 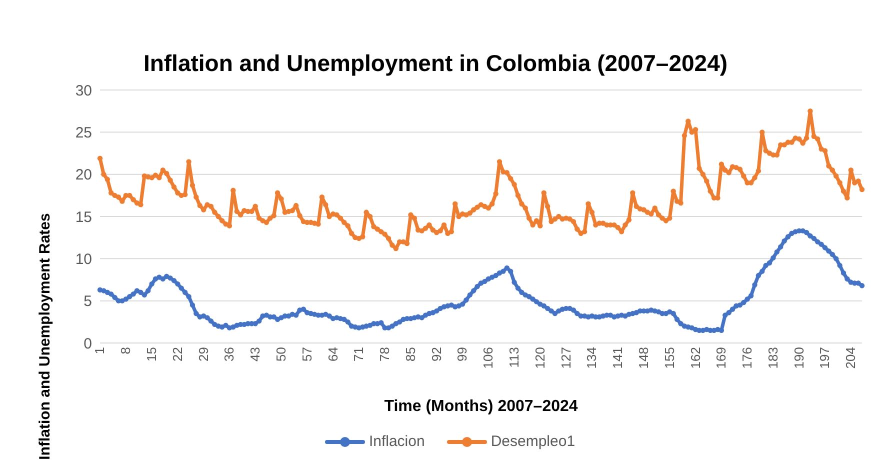 What do you see at coordinates (410, 354) in the screenshot?
I see `x-tick-label: 85` at bounding box center [410, 354].